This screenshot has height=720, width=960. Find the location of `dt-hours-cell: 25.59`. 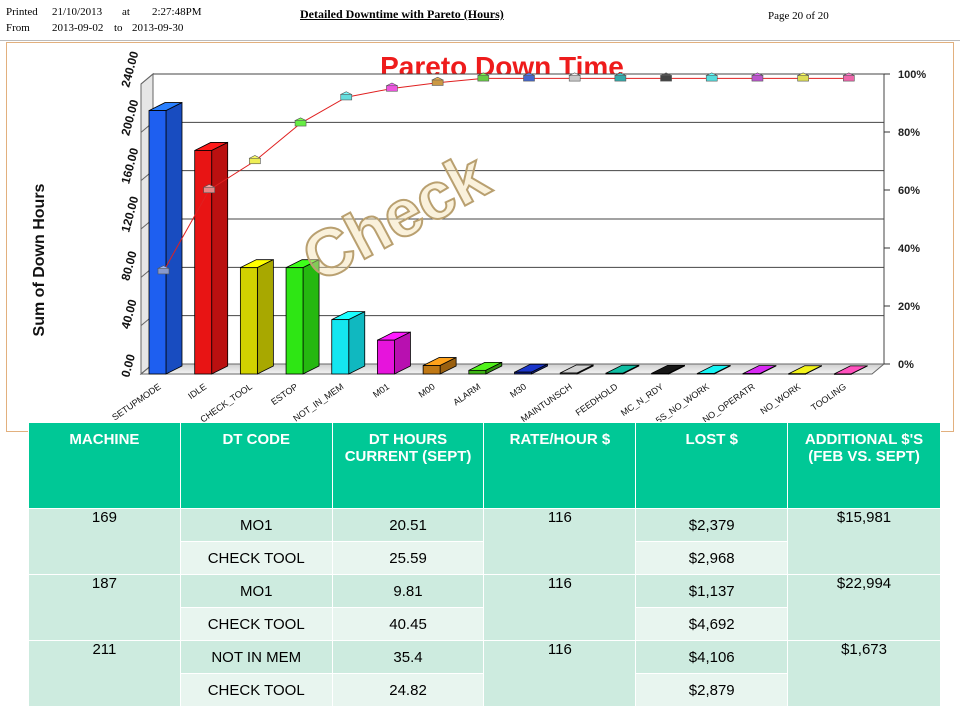

dt-hours-cell: 25.59 is located at coordinates (408, 558).